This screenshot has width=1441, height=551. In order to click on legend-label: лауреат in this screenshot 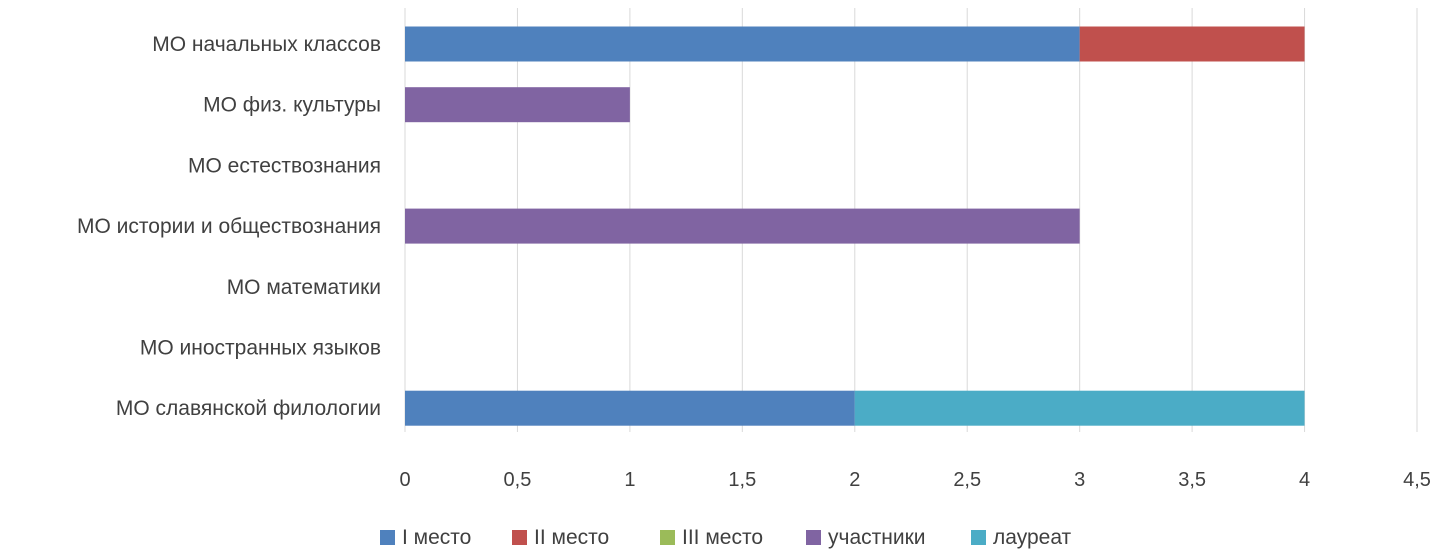, I will do `click(1032, 537)`.